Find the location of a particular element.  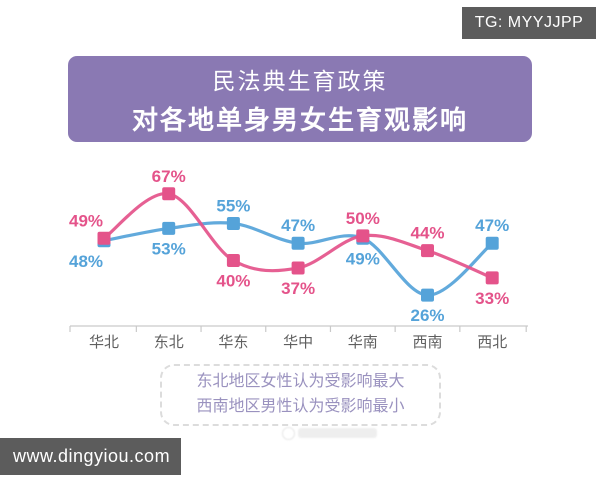

watermark is located at coordinates (329, 433).